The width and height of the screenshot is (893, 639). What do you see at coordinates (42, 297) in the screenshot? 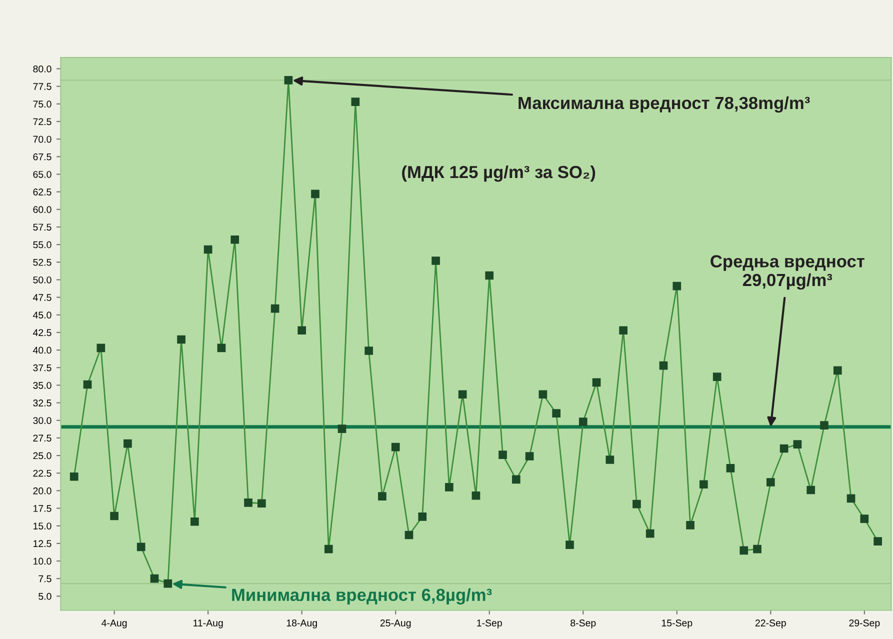
I see `y-tick-label: 47.5` at bounding box center [42, 297].